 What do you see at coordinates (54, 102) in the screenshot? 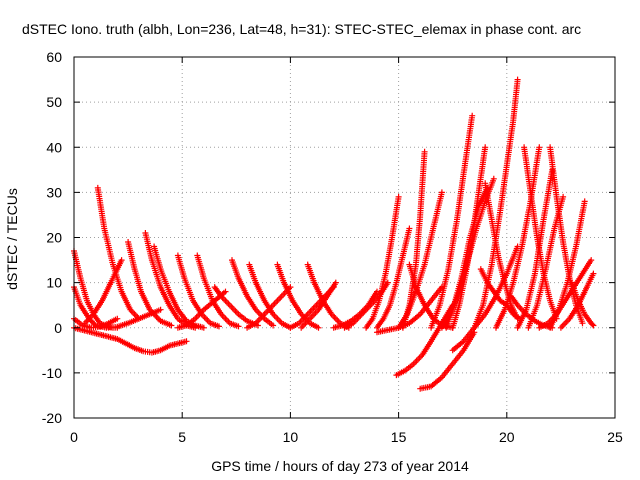
I see `y-tick-label: 50` at bounding box center [54, 102].